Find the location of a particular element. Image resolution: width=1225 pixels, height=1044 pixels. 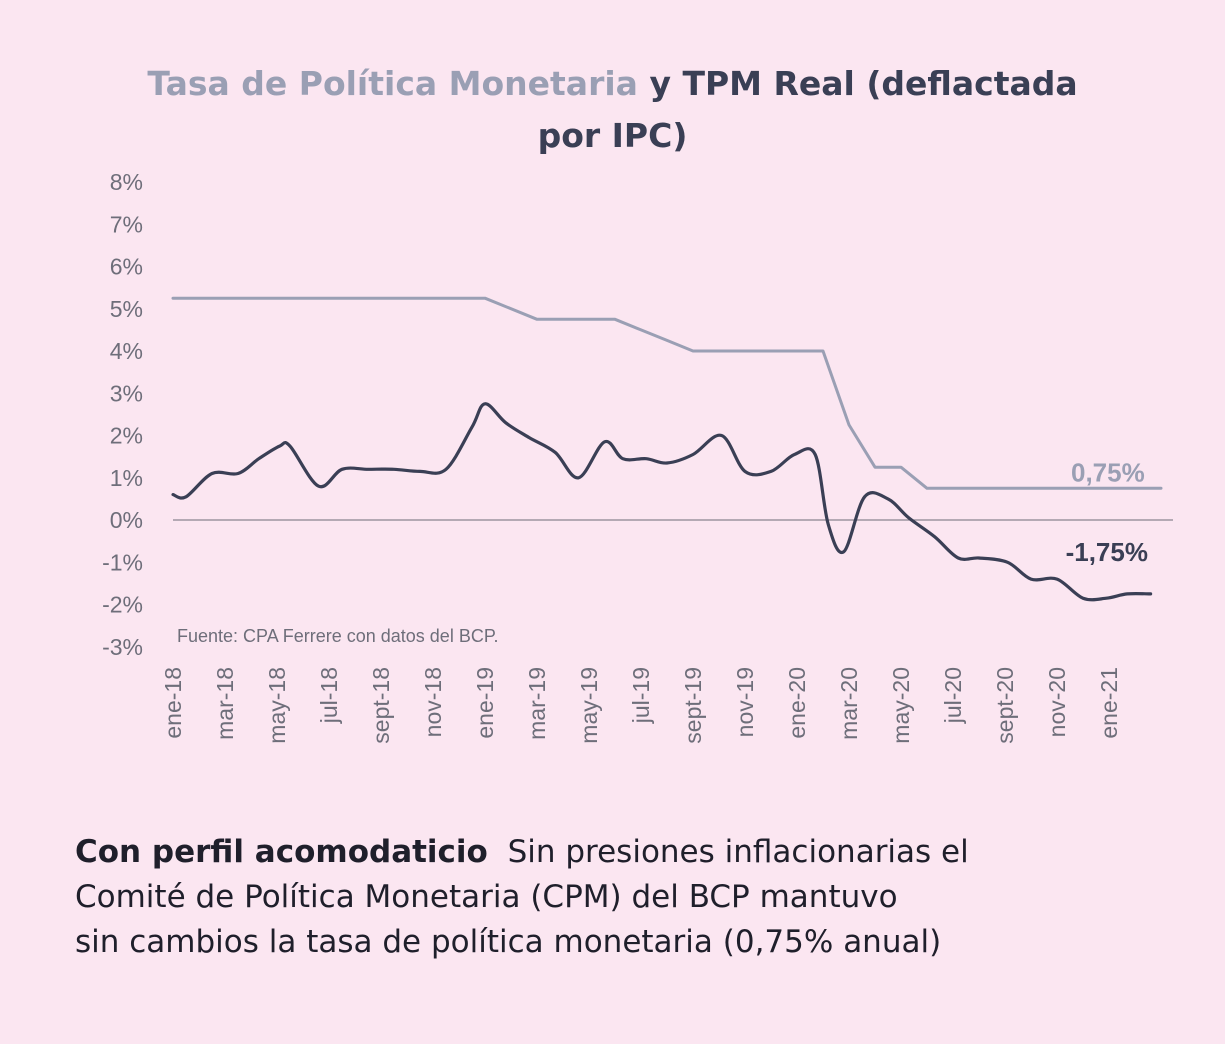

x-tick-label: ene-20 is located at coordinates (797, 703).